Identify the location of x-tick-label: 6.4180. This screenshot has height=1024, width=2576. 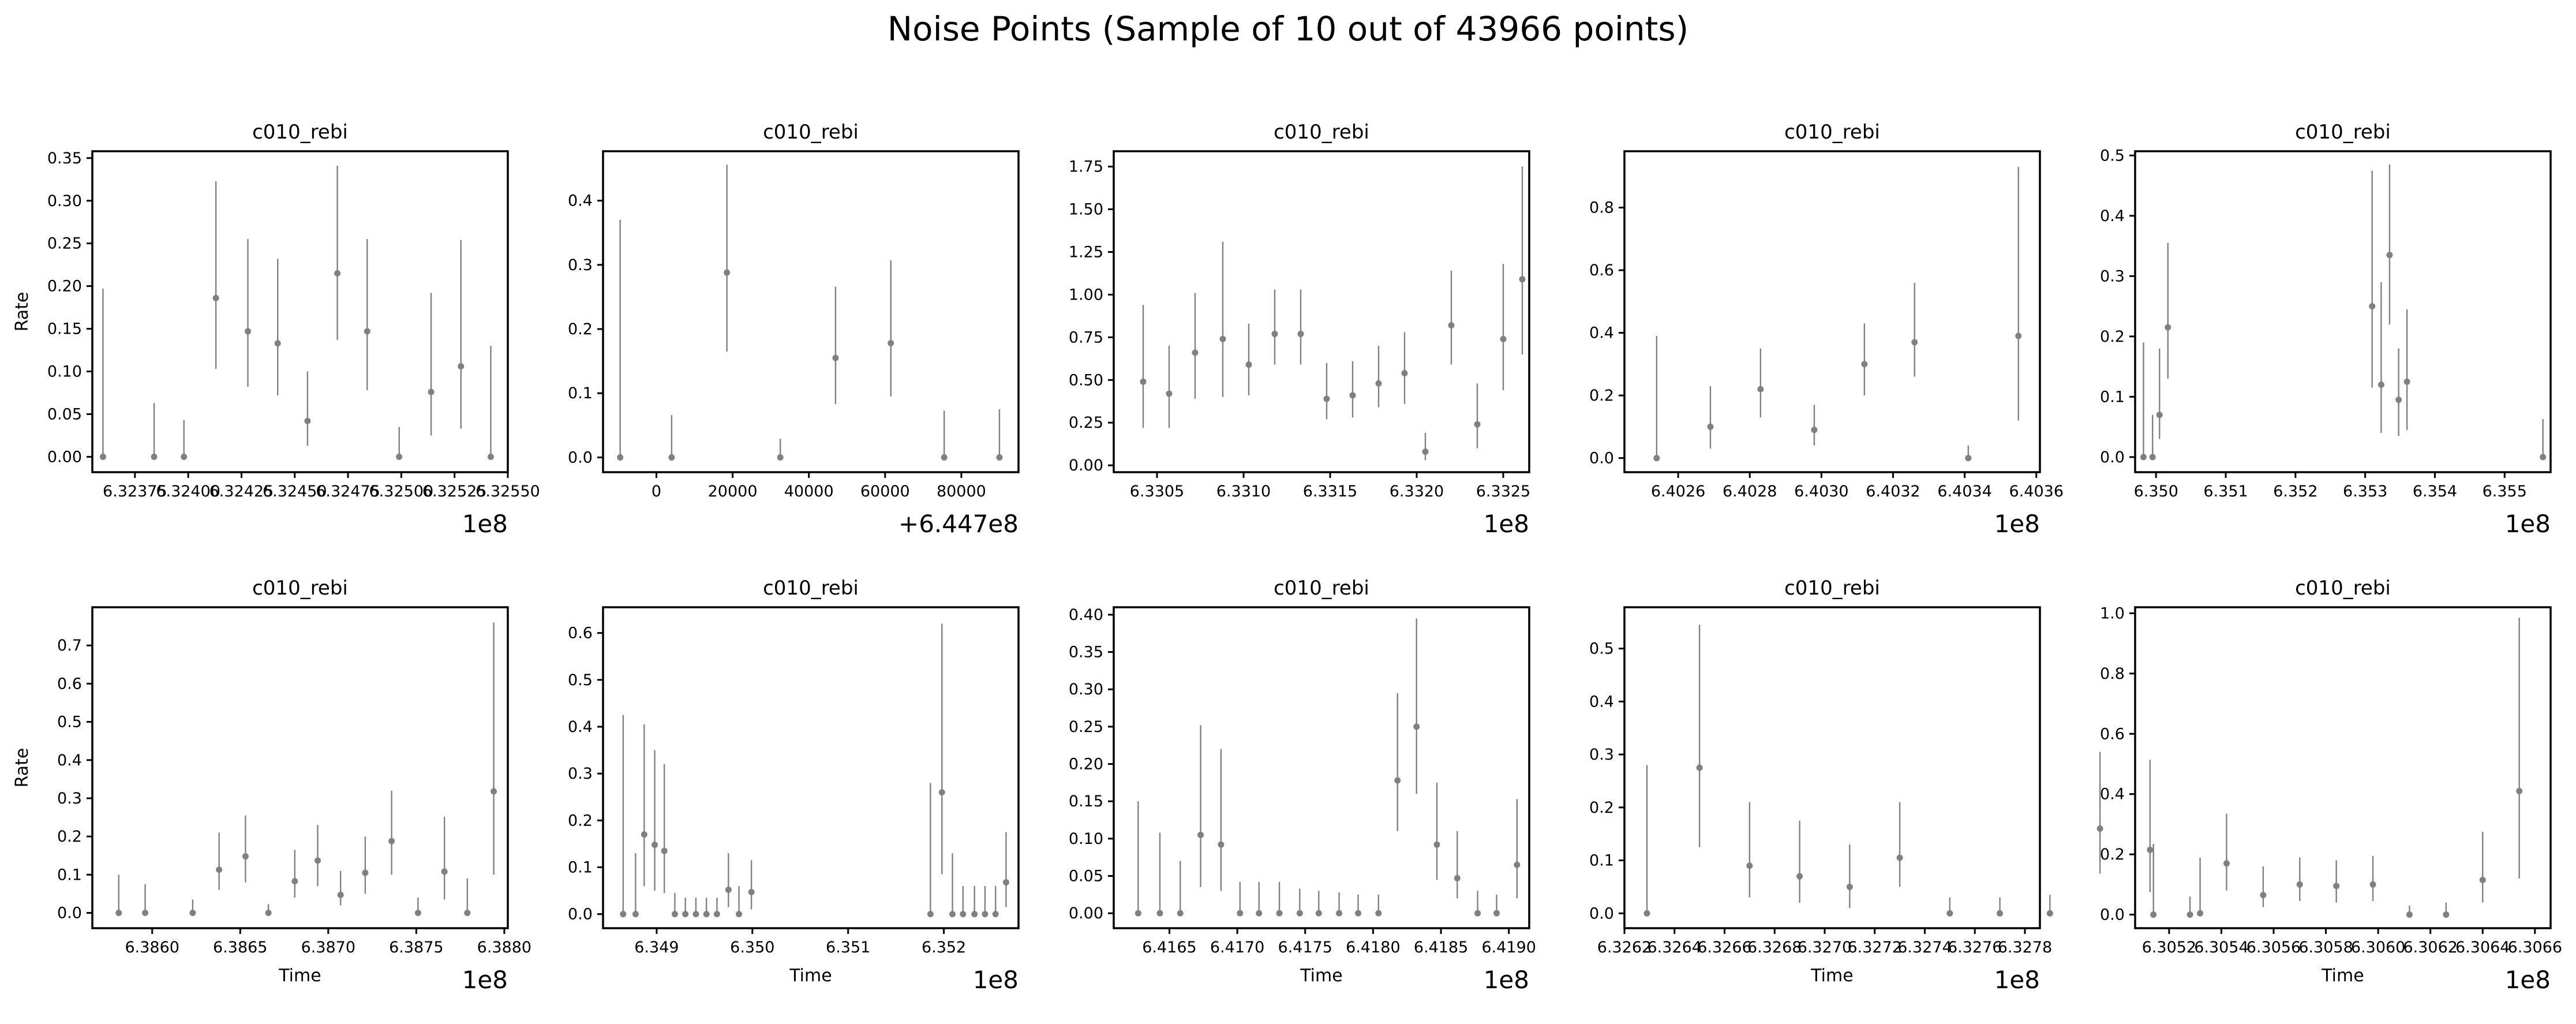
(1373, 947).